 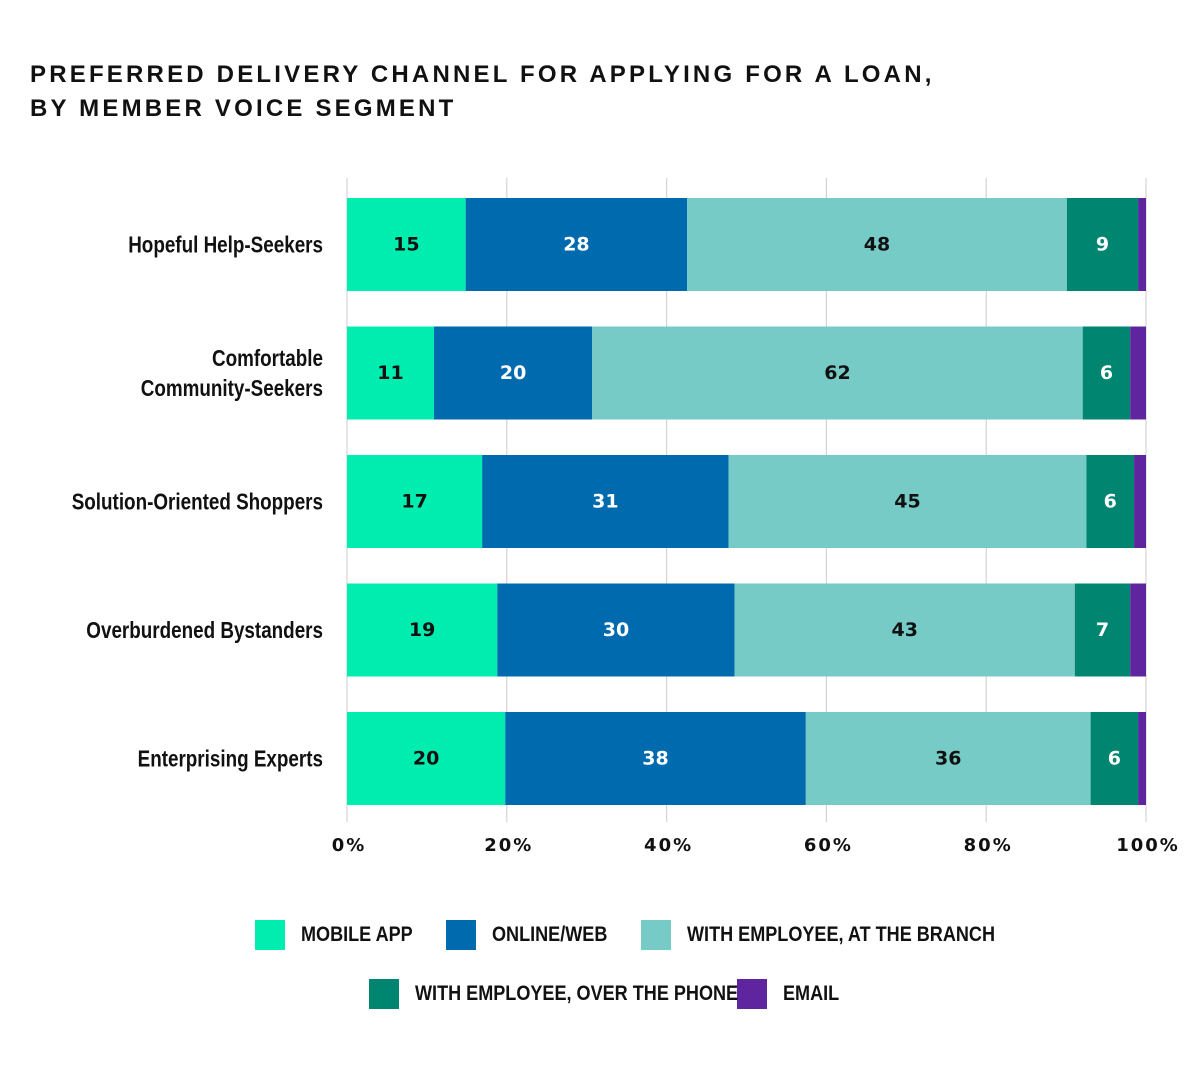 What do you see at coordinates (988, 845) in the screenshot?
I see `x-tick-label: 80%` at bounding box center [988, 845].